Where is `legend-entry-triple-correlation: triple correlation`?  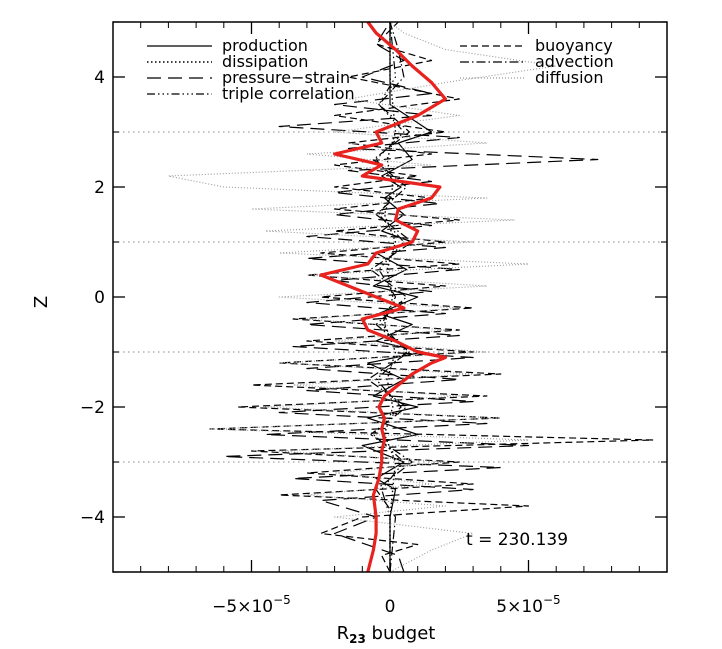 legend-entry-triple-correlation: triple correlation is located at coordinates (251, 93).